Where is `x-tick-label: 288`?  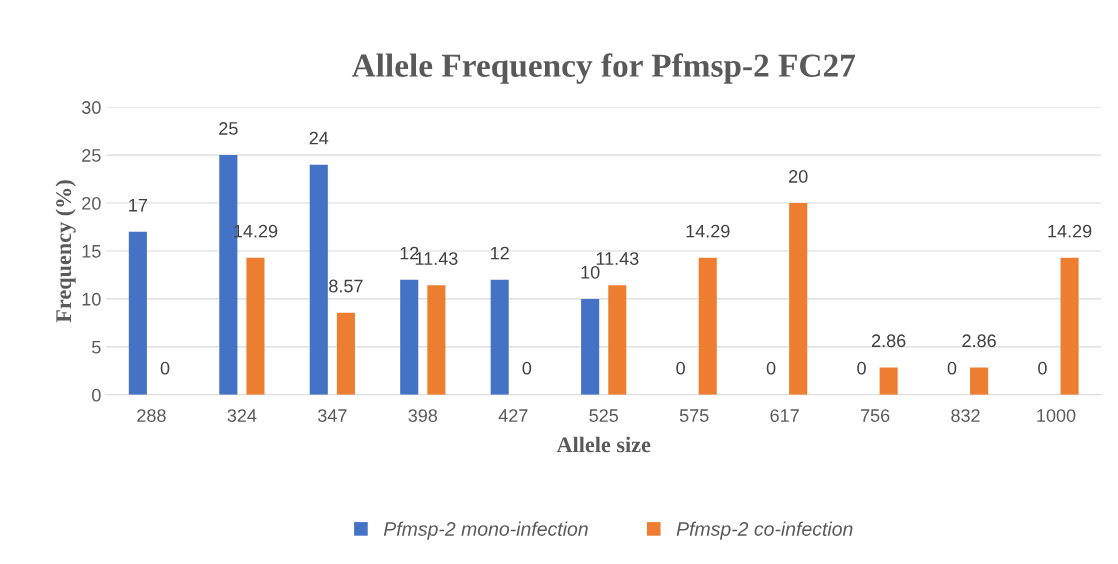 x-tick-label: 288 is located at coordinates (151, 415).